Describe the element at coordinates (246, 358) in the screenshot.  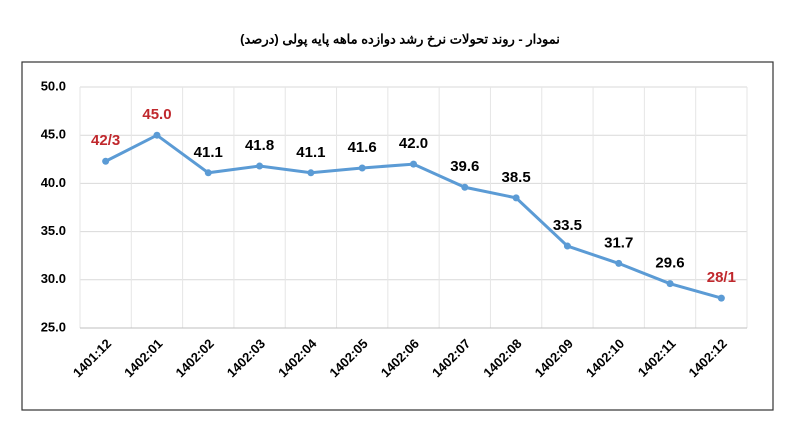
I see `x-tick-label: 1402:03` at that location.